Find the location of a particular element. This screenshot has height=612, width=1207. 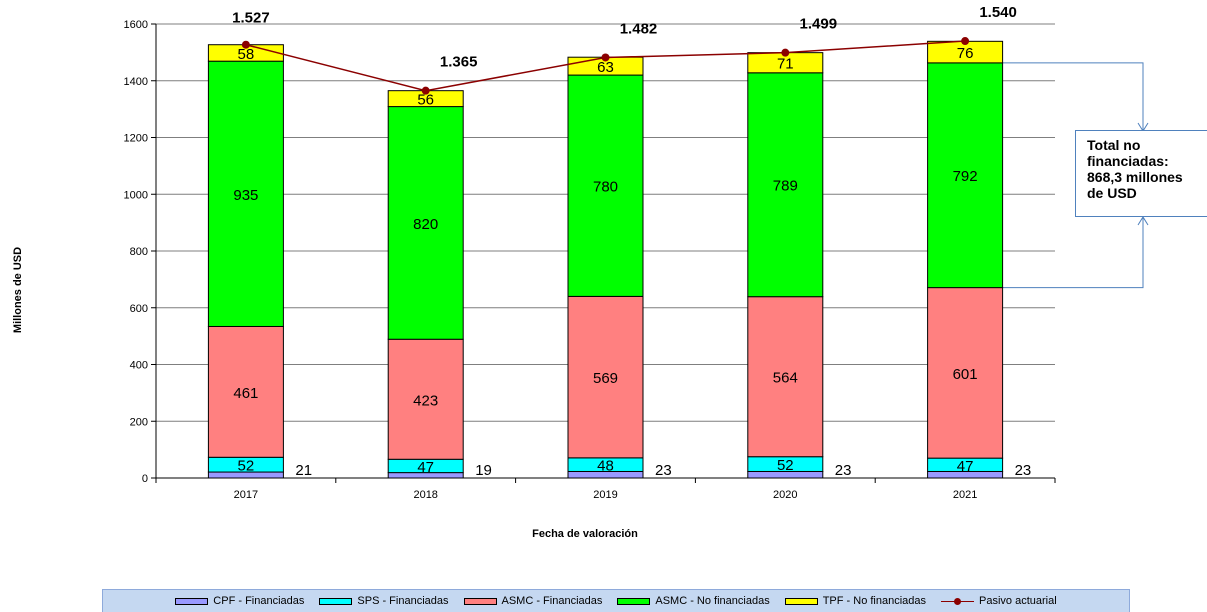

legend-label-cpf: CPF - Financiadas is located at coordinates (259, 601).